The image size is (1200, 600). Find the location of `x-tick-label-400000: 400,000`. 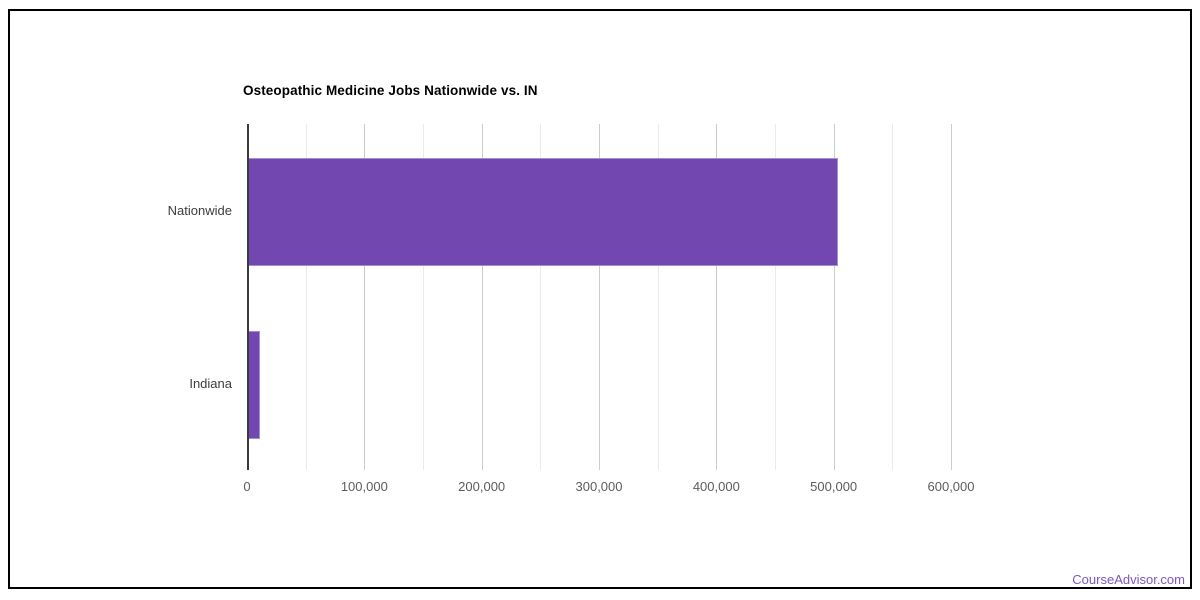

x-tick-label-400000: 400,000 is located at coordinates (716, 486).